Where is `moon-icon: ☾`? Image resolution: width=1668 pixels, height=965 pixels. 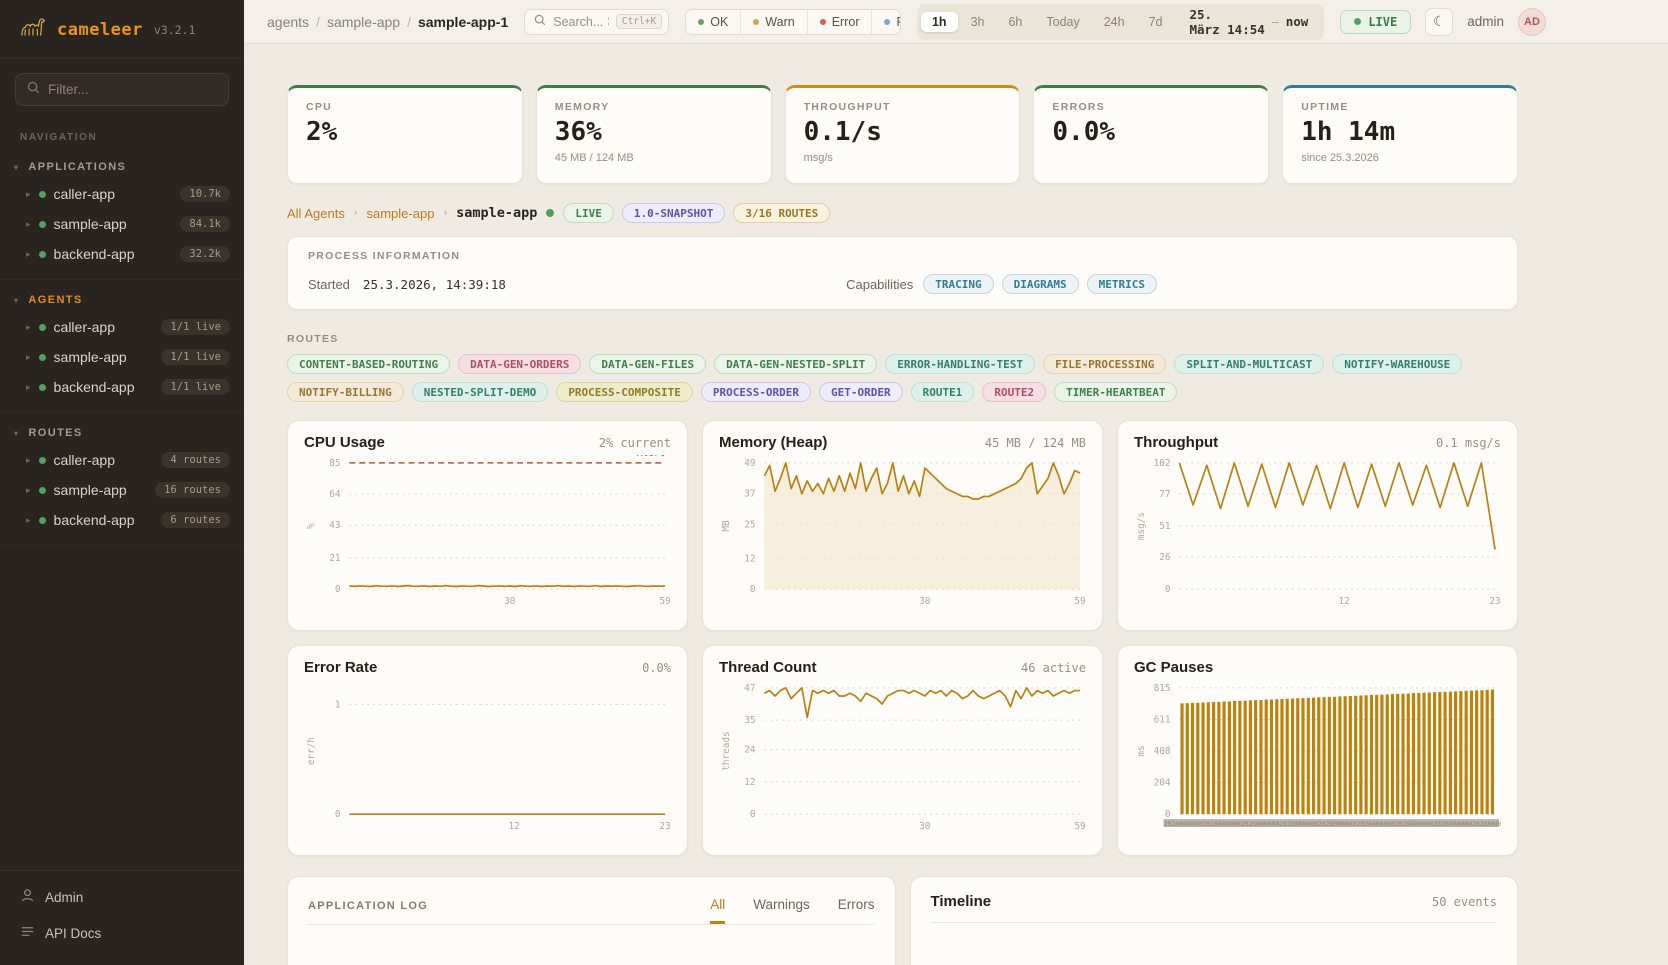 moon-icon: ☾ is located at coordinates (1439, 21).